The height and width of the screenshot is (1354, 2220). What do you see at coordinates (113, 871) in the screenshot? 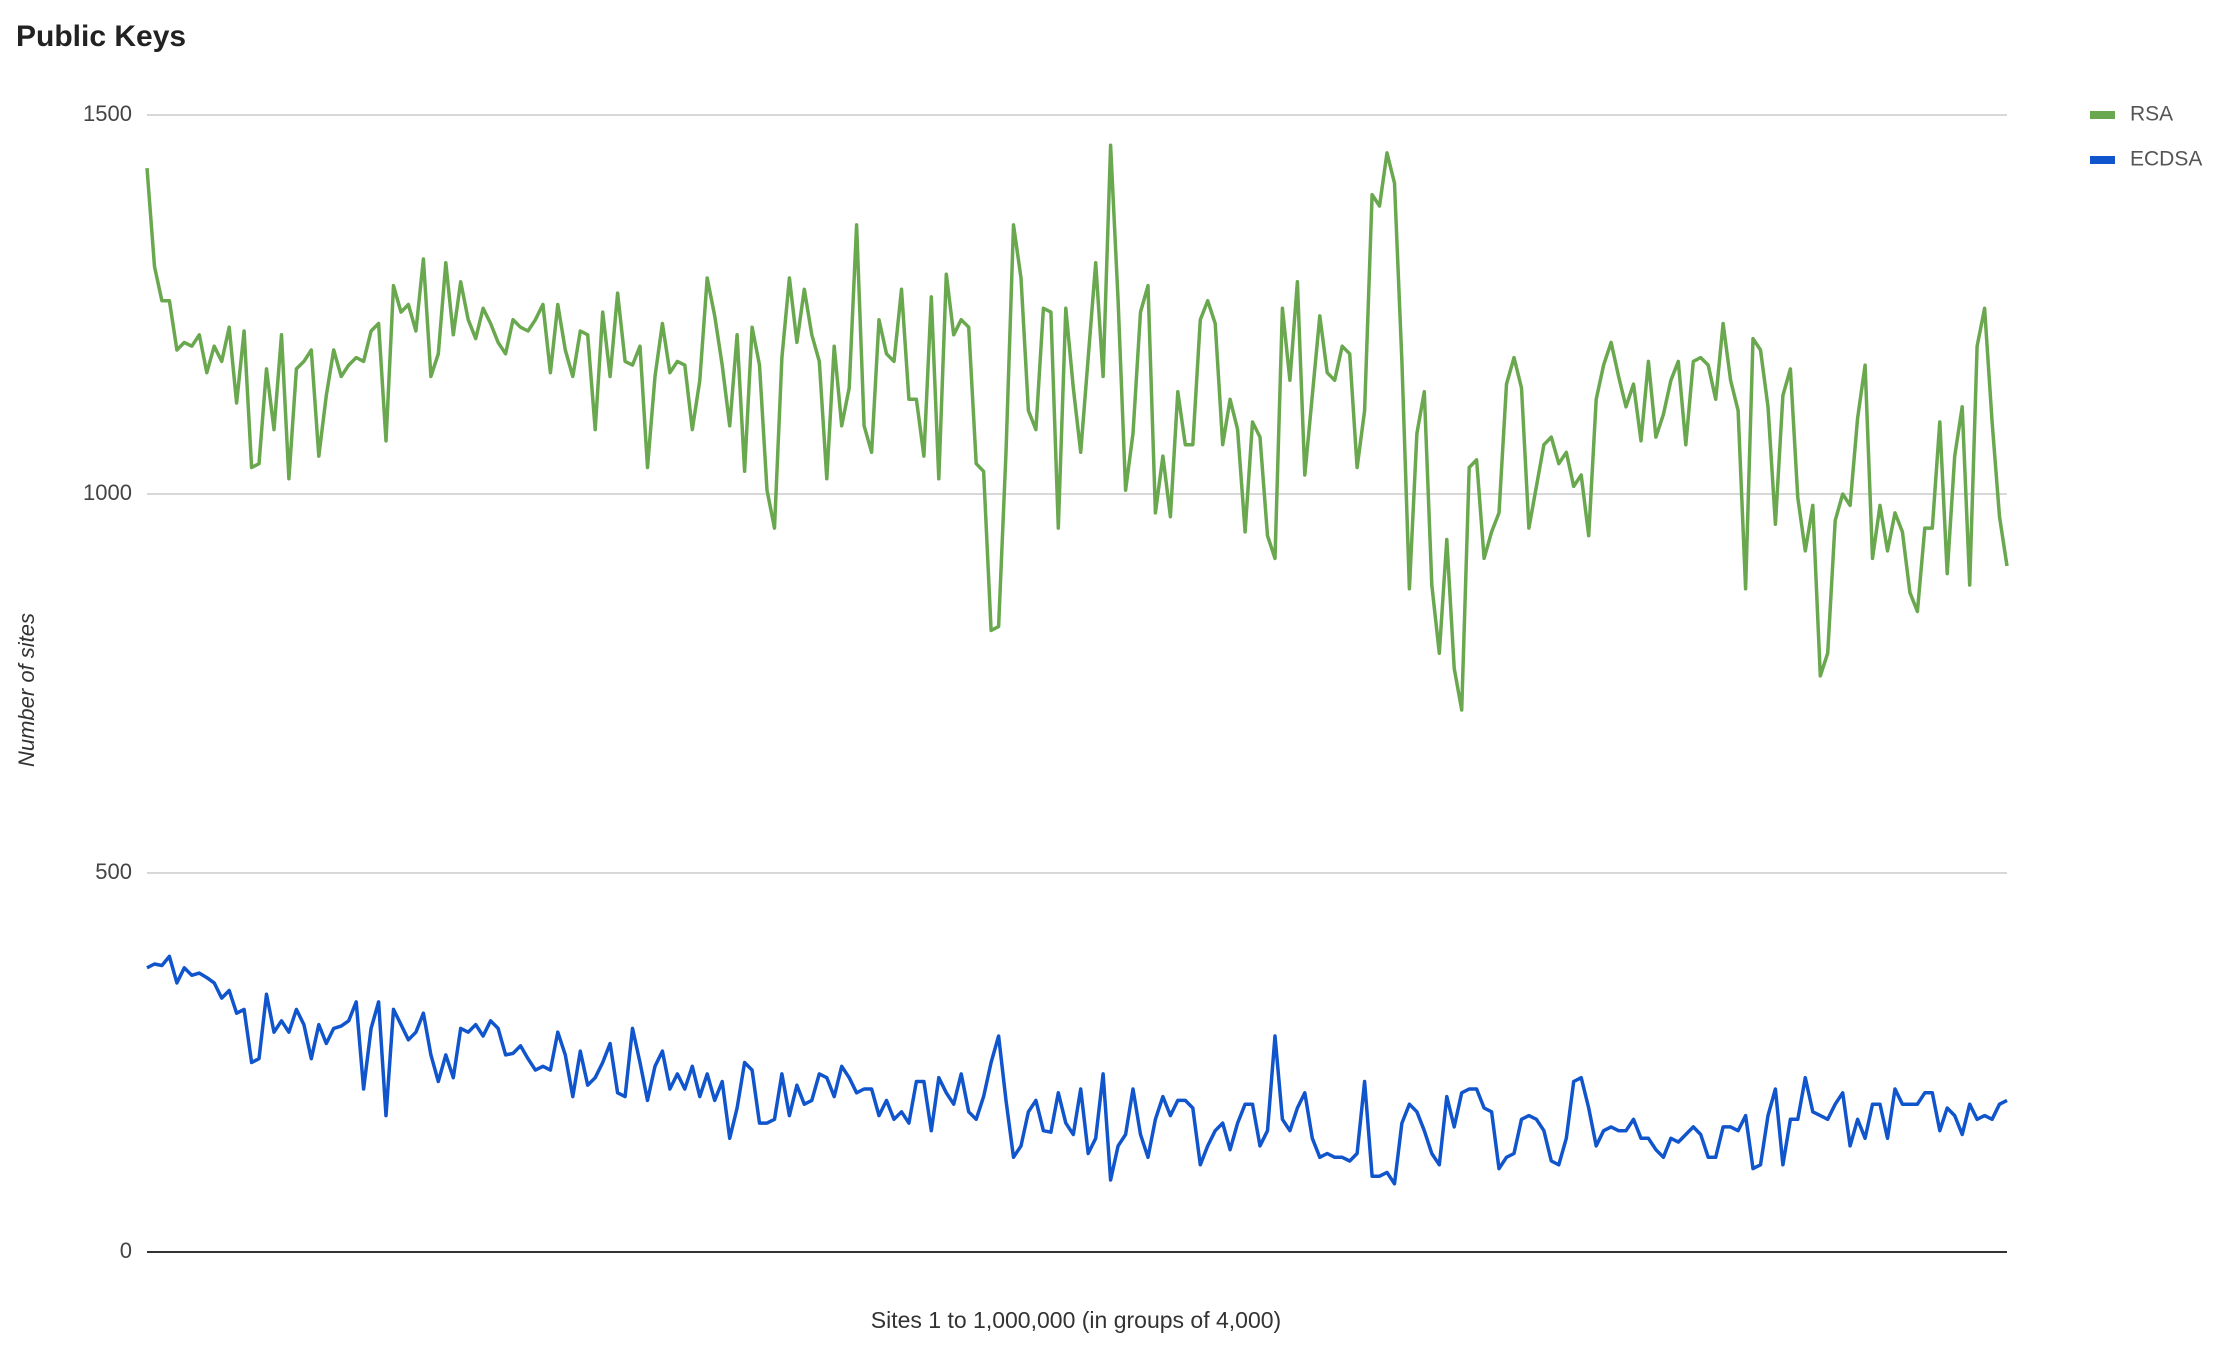
I see `y-tick-label: 500` at bounding box center [113, 871].